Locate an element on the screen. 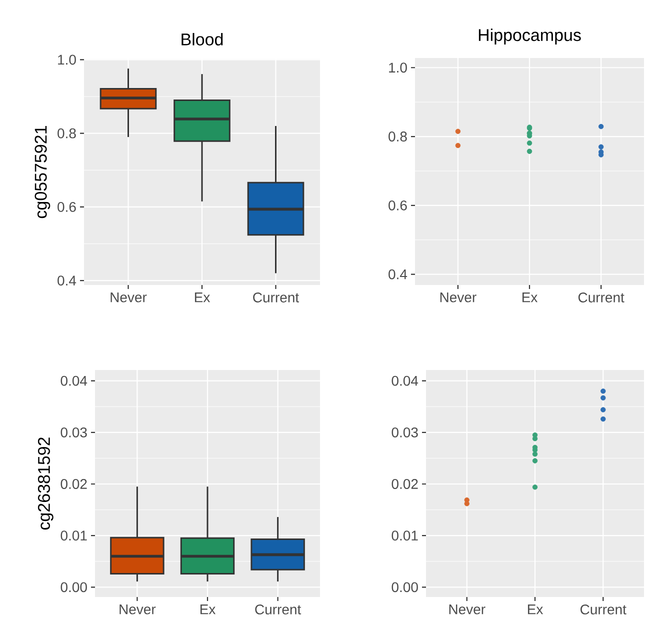  chart-title: Hippocampus is located at coordinates (529, 36).